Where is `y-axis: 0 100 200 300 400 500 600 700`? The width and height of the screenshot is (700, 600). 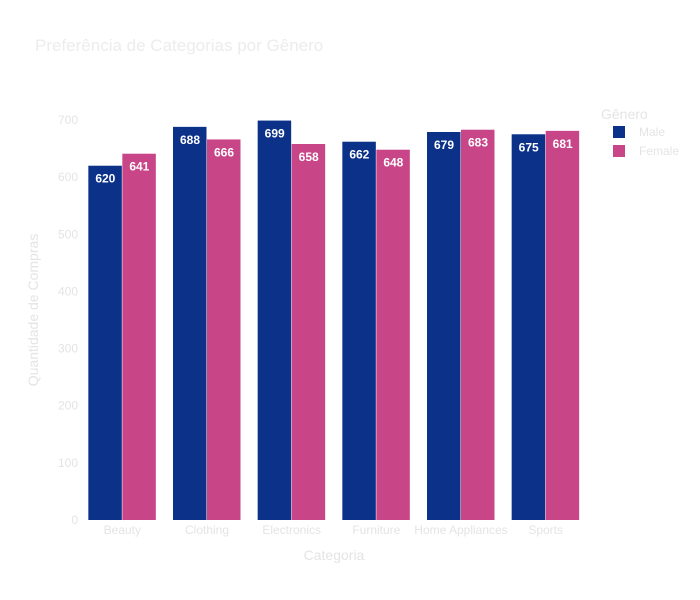 y-axis: 0 100 200 300 400 500 600 700 is located at coordinates (68, 320).